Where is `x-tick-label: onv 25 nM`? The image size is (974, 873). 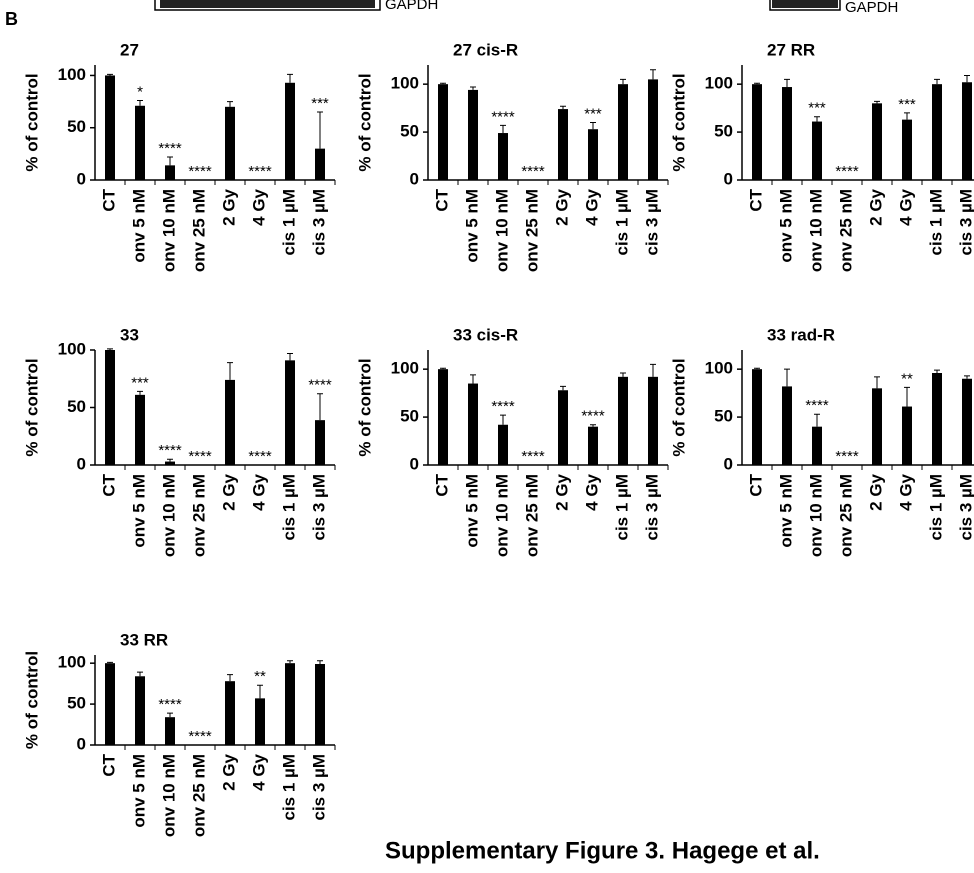
x-tick-label: onv 25 nM is located at coordinates (531, 230).